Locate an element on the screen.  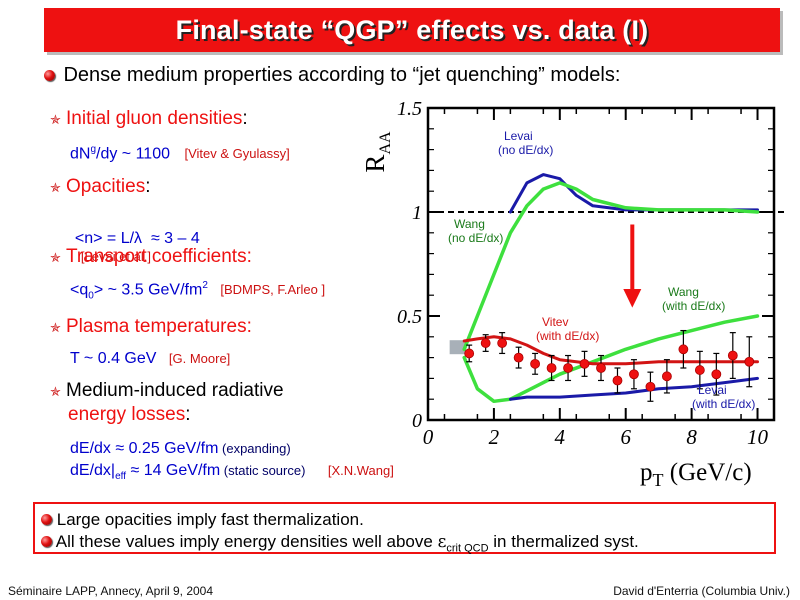
value-text: <n> = L/λ ≈ 3 – 4 is located at coordinates (137, 238).